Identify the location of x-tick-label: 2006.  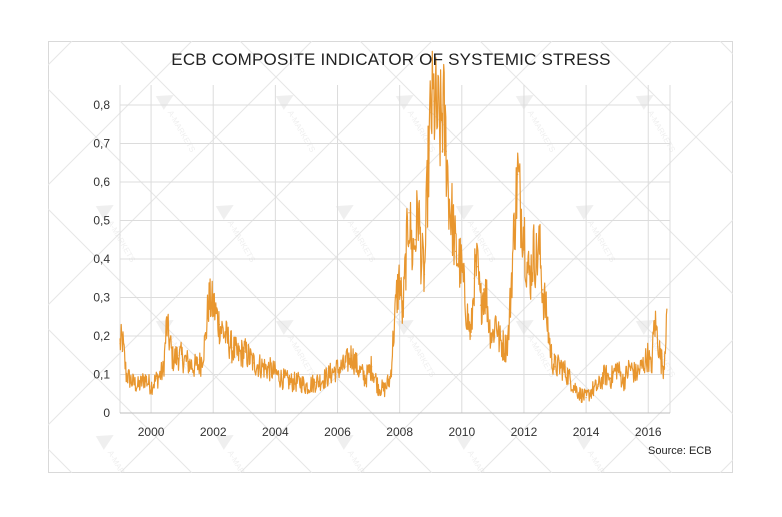
(337, 432).